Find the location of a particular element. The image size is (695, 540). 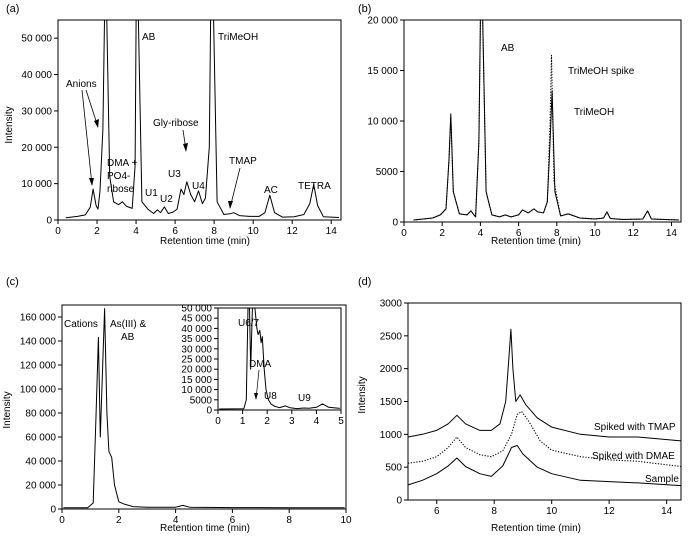

panel-a-y-tick-label: 40 000 is located at coordinates (36, 75).